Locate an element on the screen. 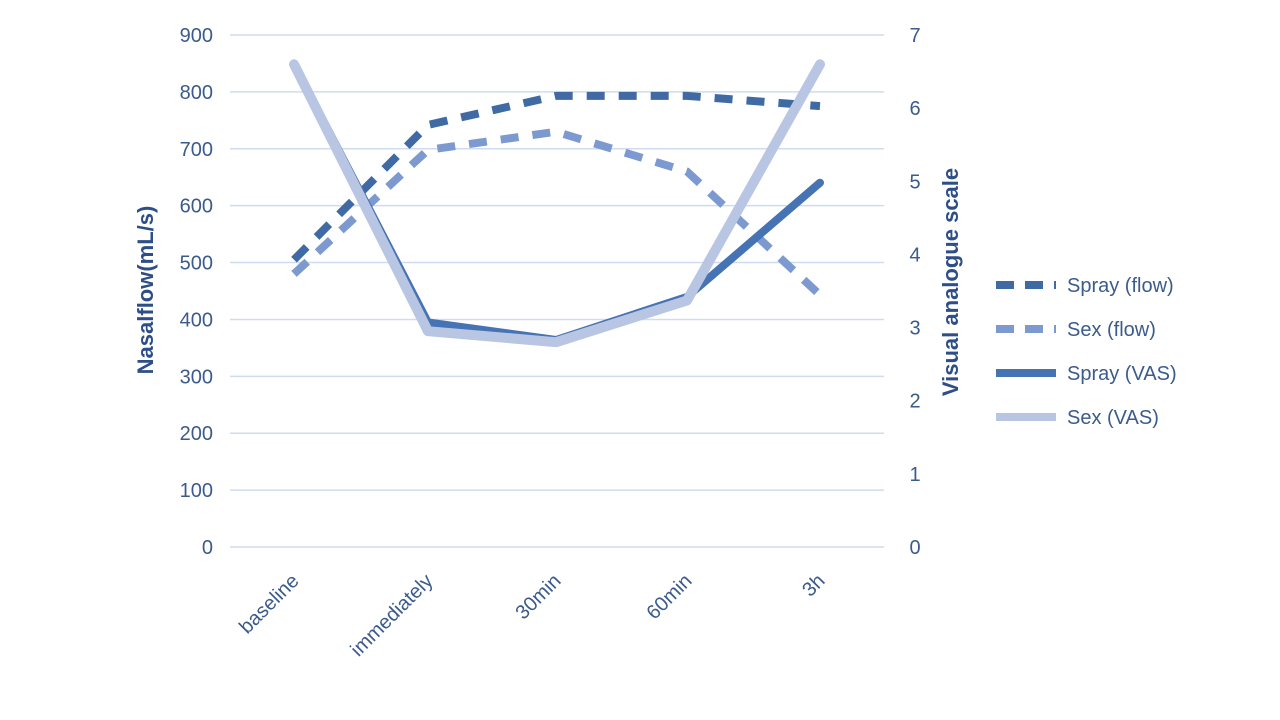  legend-entry: Spray (flow) is located at coordinates (1085, 286).